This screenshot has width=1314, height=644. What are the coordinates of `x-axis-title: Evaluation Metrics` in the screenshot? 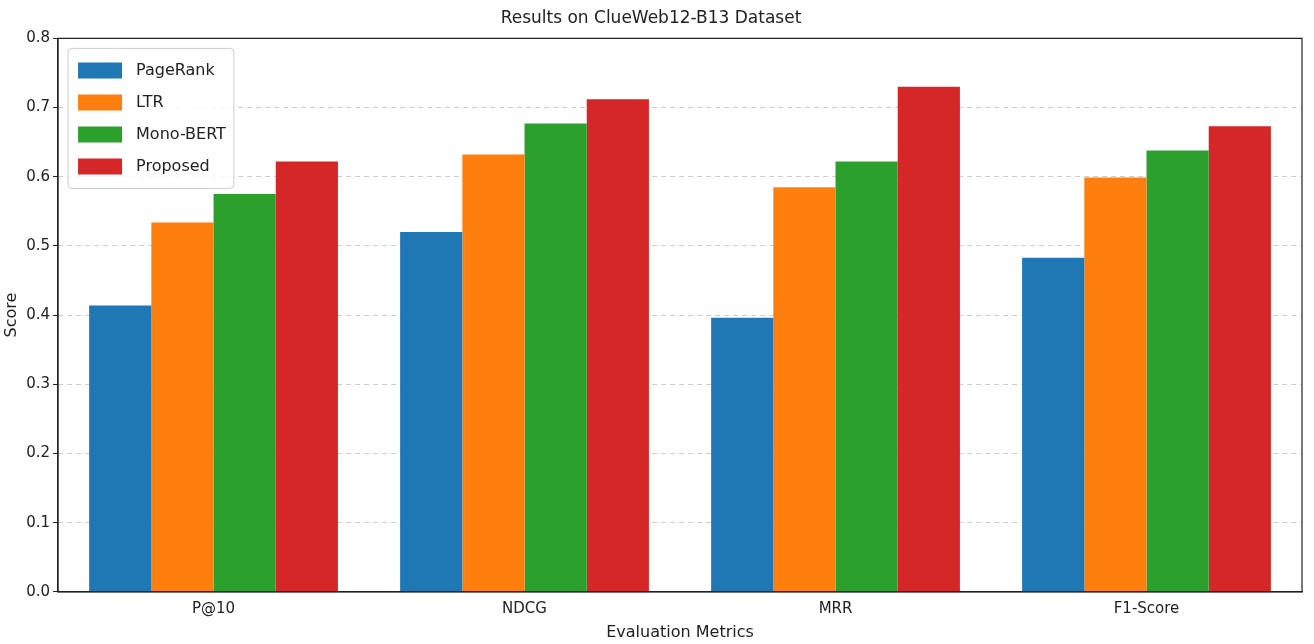 It's located at (680, 631).